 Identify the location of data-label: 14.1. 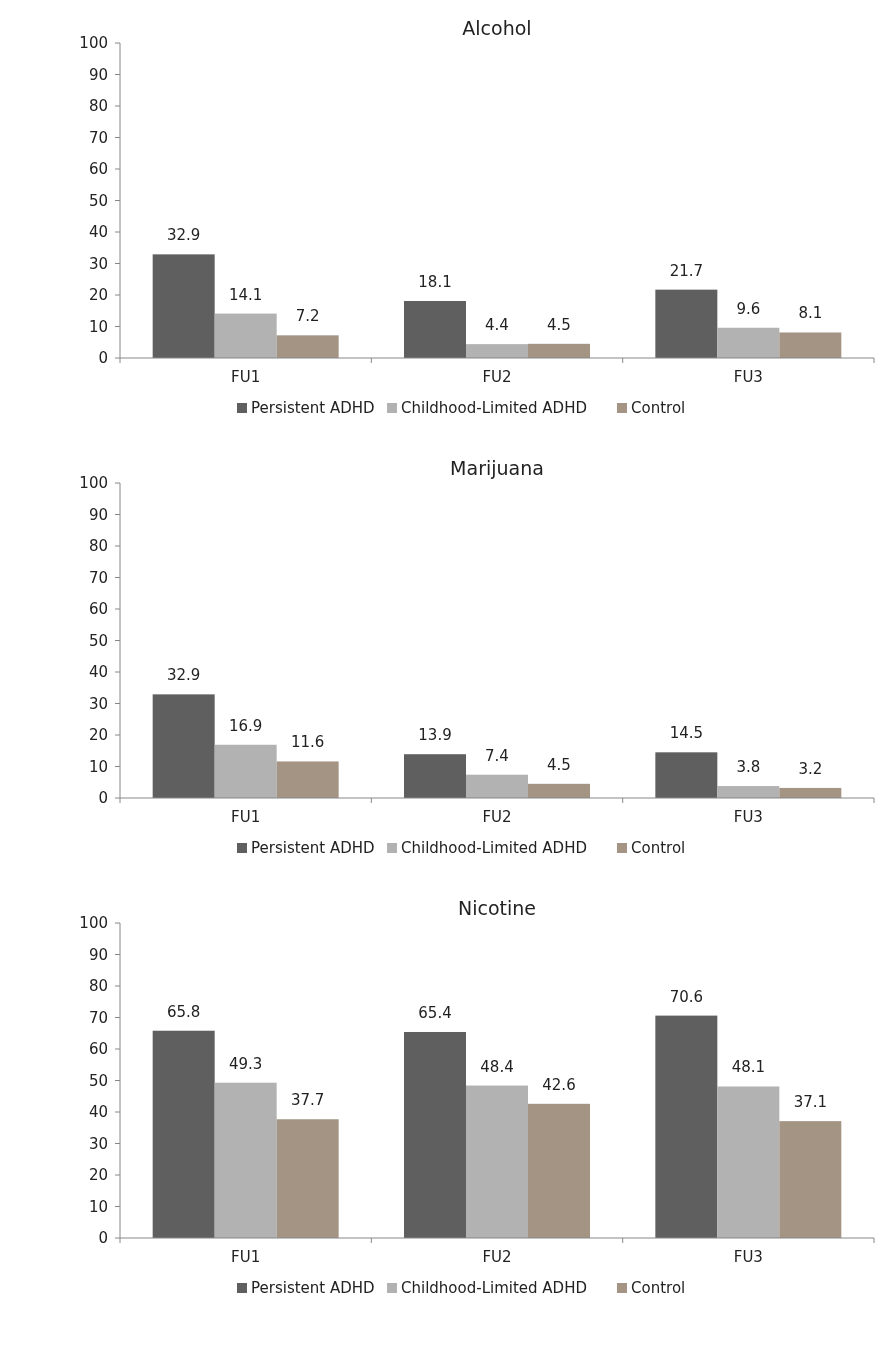
(245, 294).